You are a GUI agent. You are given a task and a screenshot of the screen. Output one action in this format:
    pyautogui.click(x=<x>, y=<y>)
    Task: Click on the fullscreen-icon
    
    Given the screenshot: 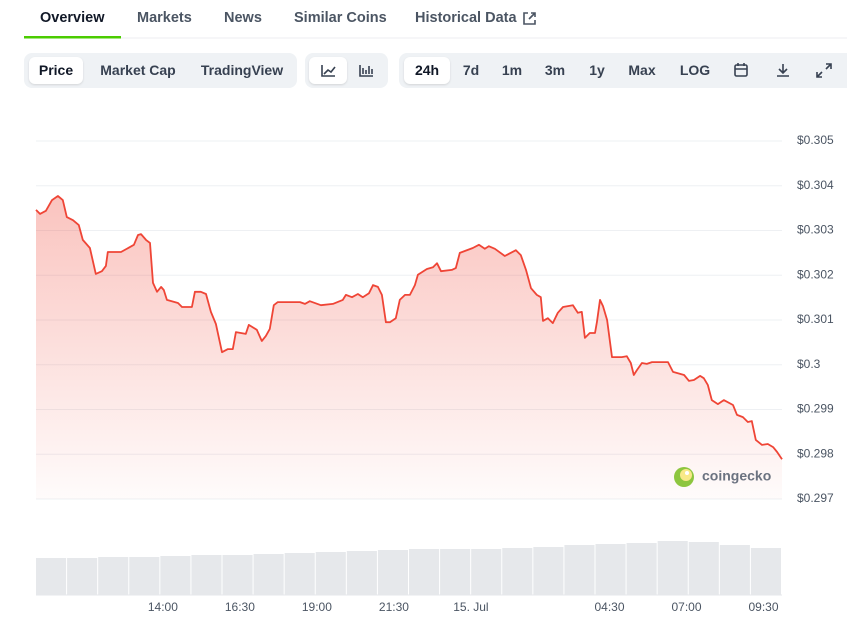 What is the action you would take?
    pyautogui.click(x=824, y=70)
    